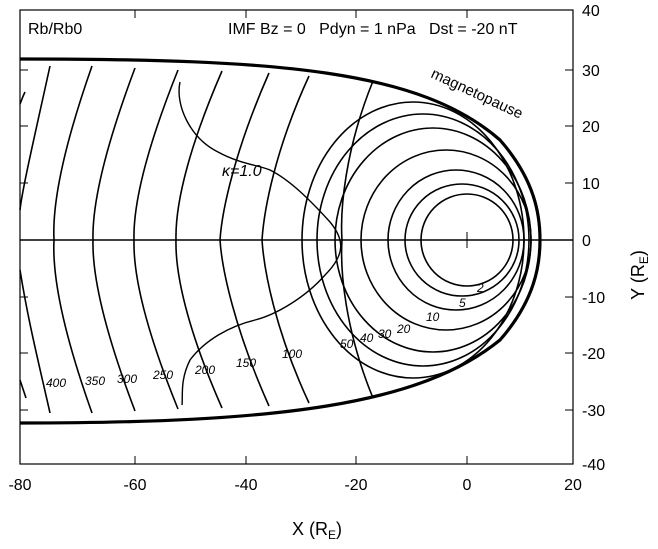 The width and height of the screenshot is (658, 549). I want to click on contour-label-20: 20, so click(403, 329).